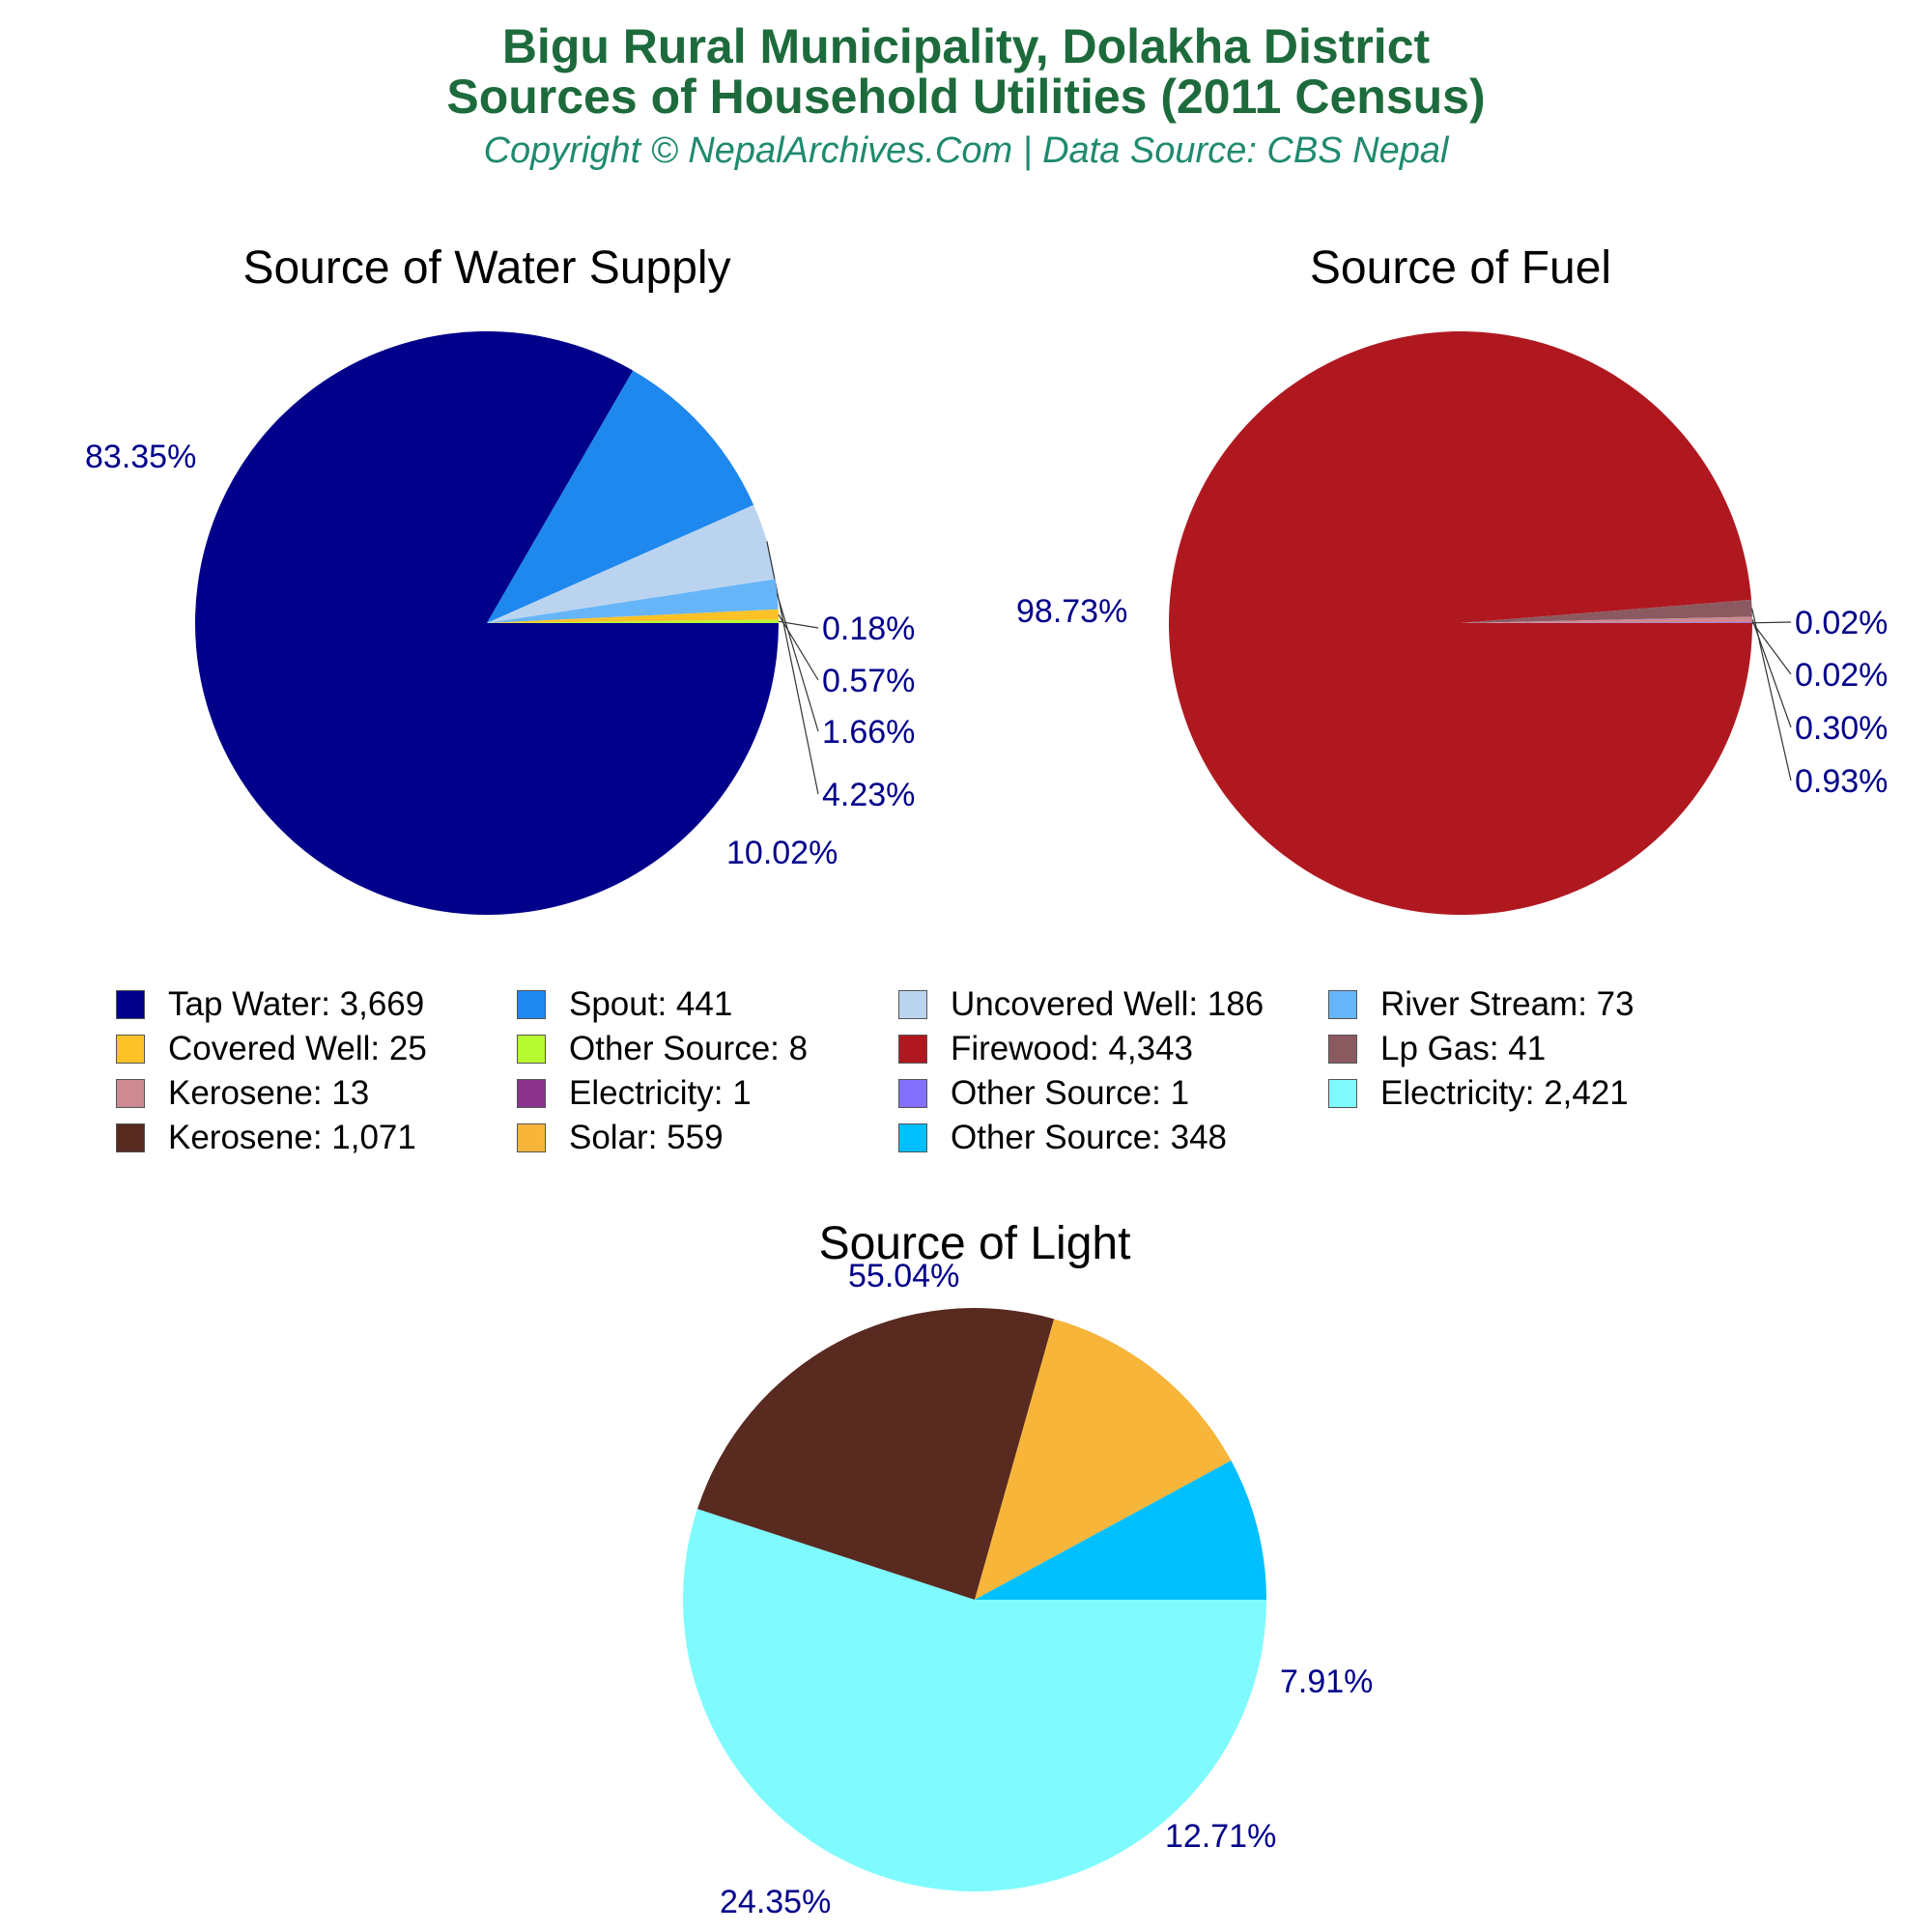 This screenshot has width=1932, height=1932. Describe the element at coordinates (1070, 1093) in the screenshot. I see `legend-label: Other Source: 1` at that location.